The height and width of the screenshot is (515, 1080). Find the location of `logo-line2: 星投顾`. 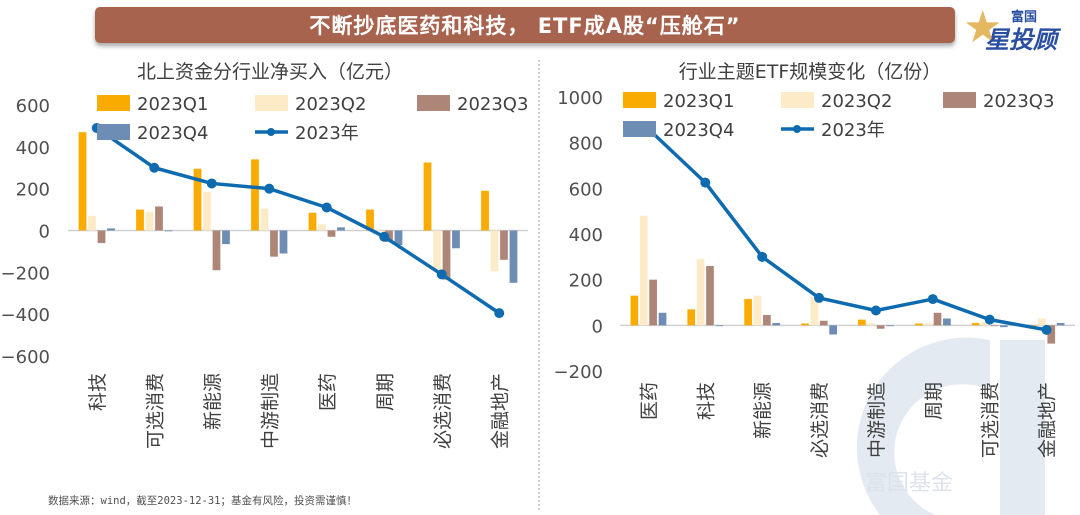

logo-line2: 星投顾 is located at coordinates (1021, 40).